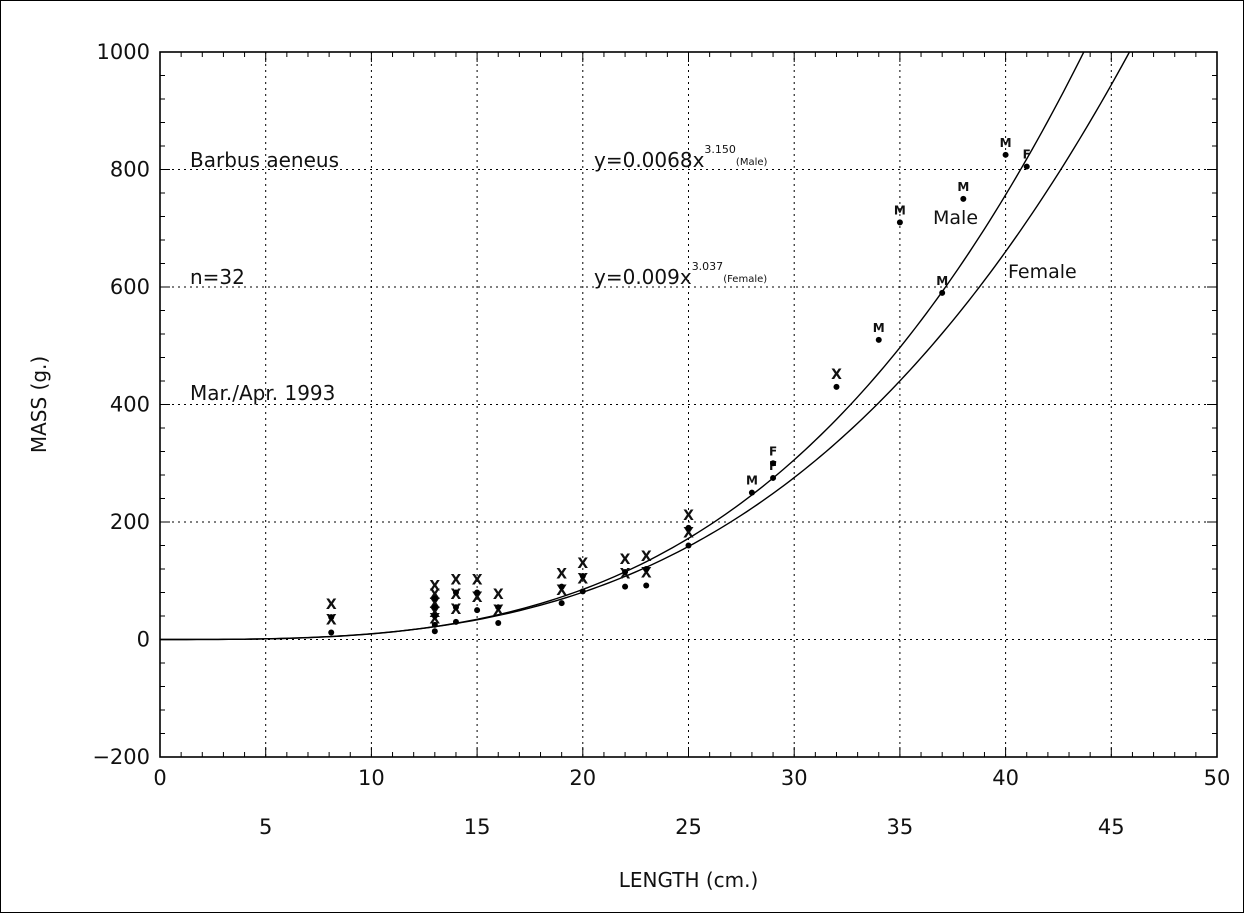 The height and width of the screenshot is (917, 1244). Describe the element at coordinates (477, 827) in the screenshot. I see `x-tick-label: 15` at that location.